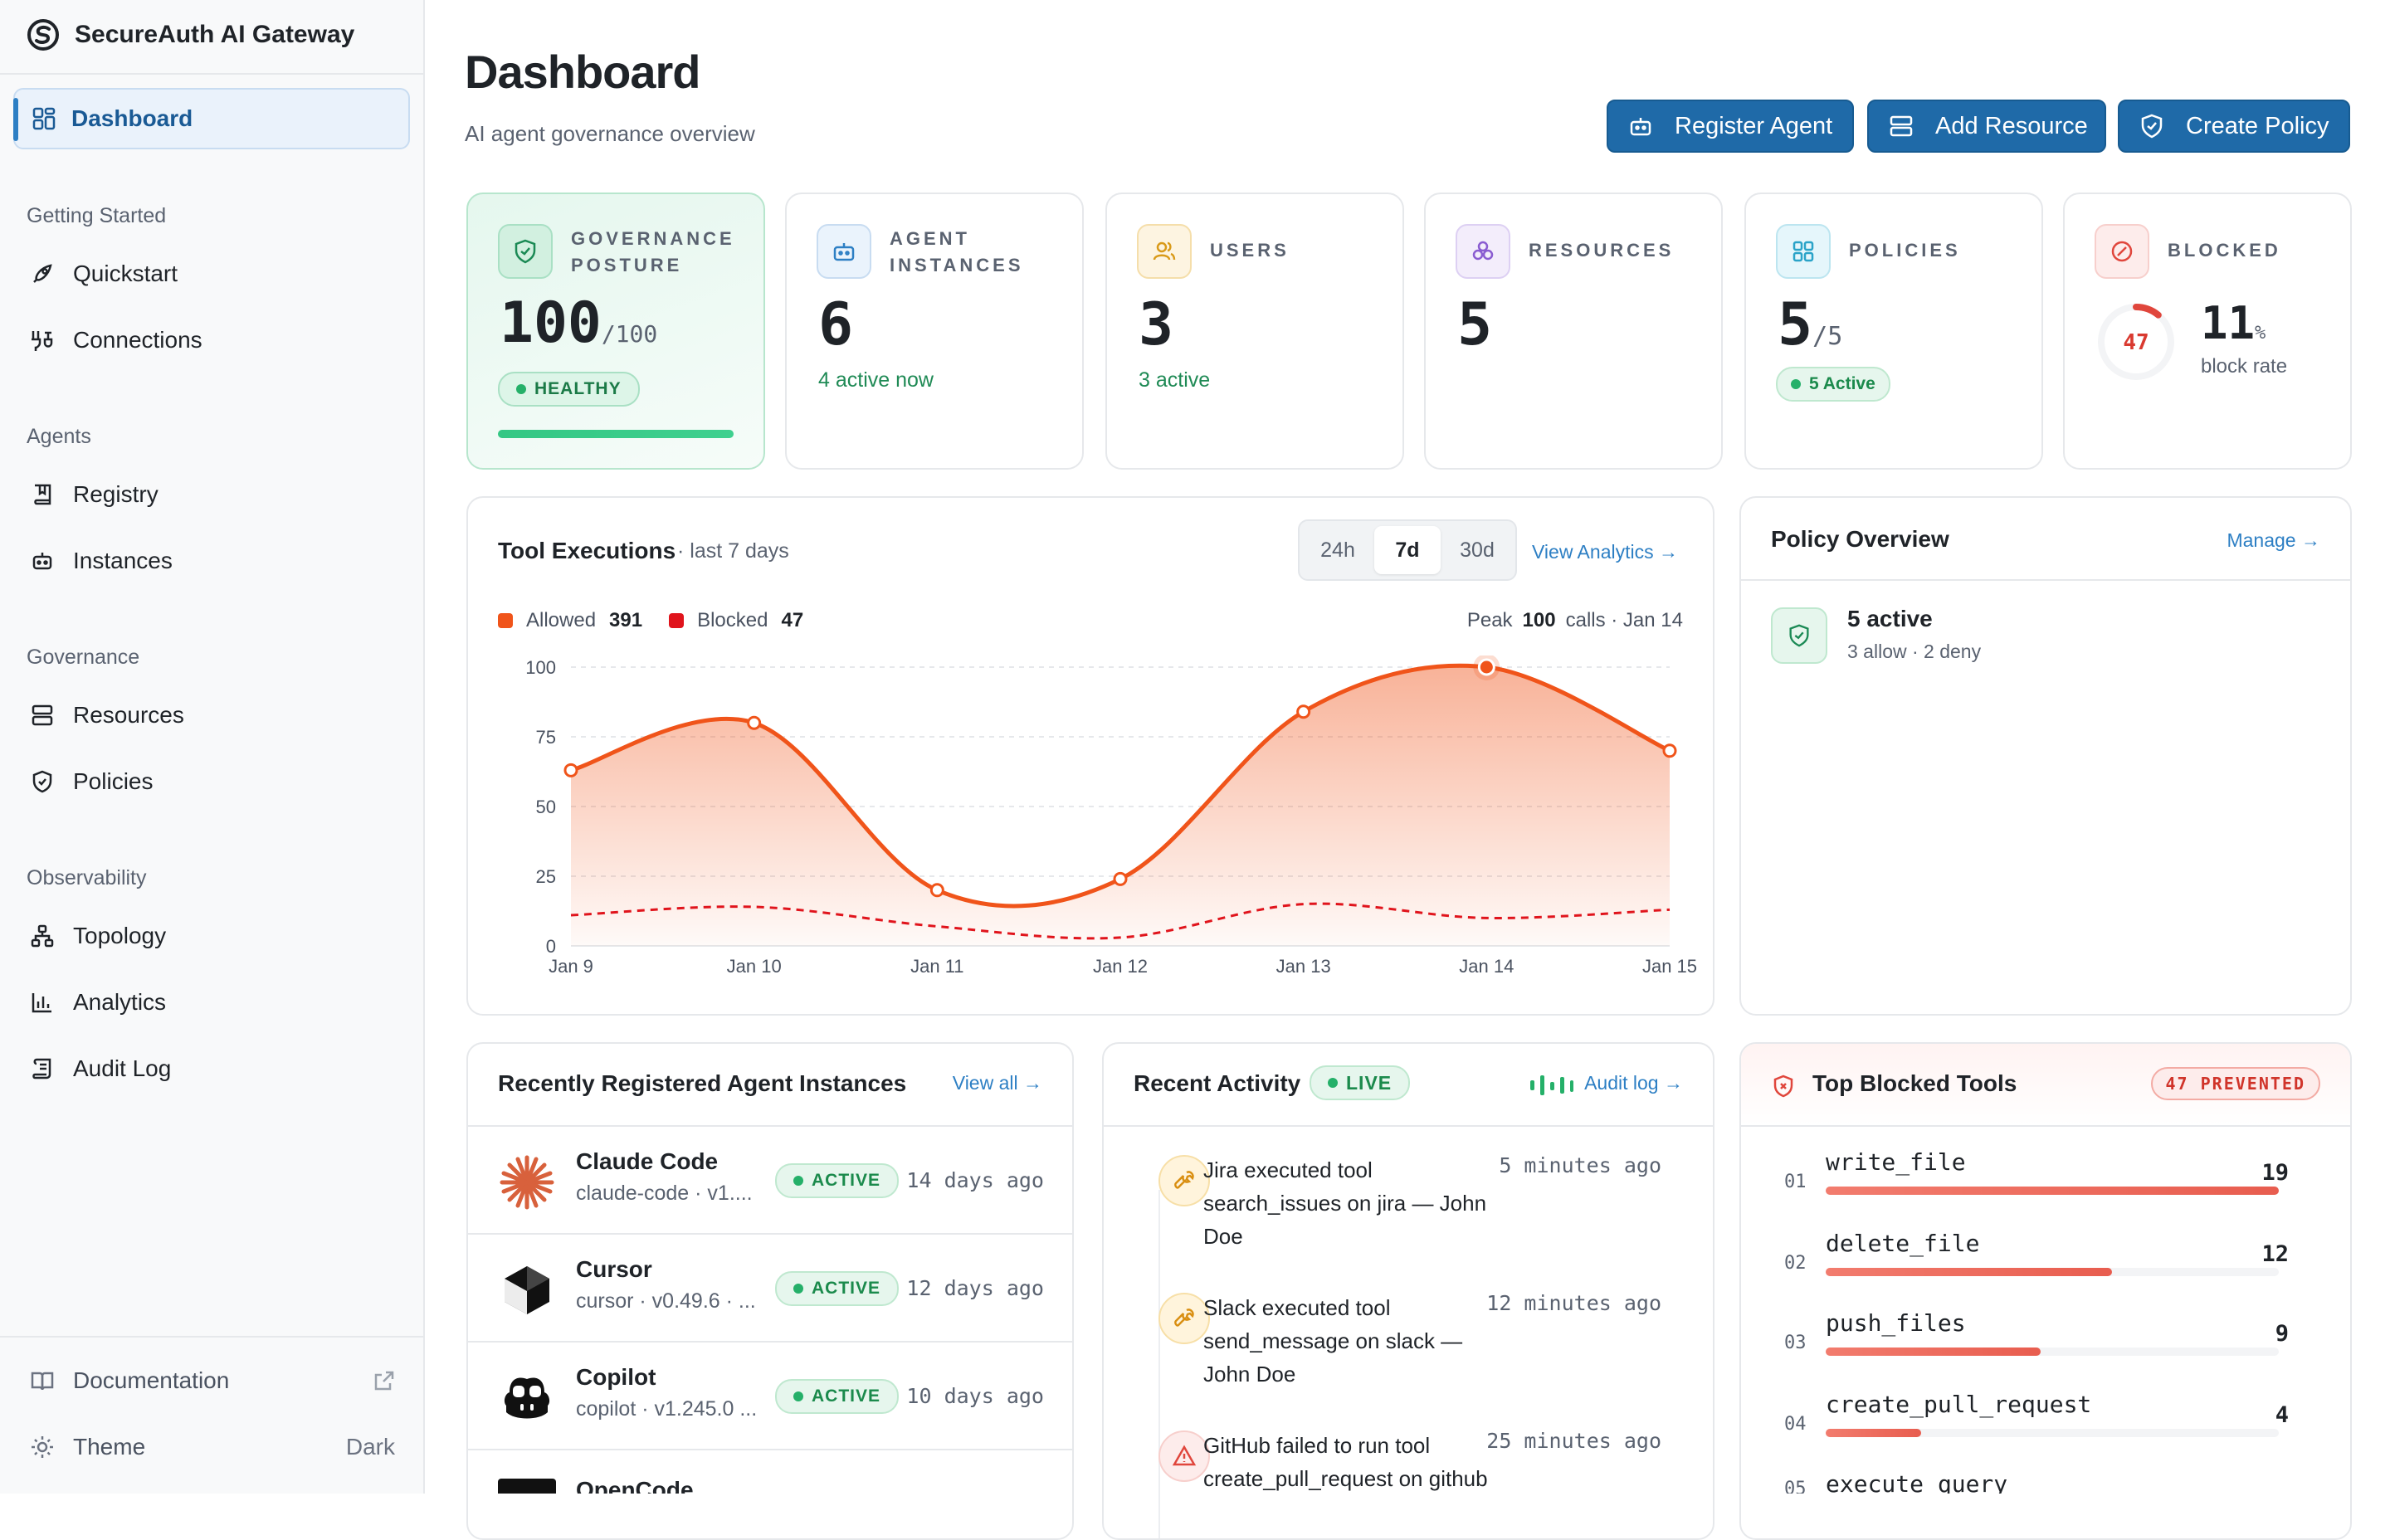  I want to click on users-card: USERS 3 3 active, so click(1255, 331).